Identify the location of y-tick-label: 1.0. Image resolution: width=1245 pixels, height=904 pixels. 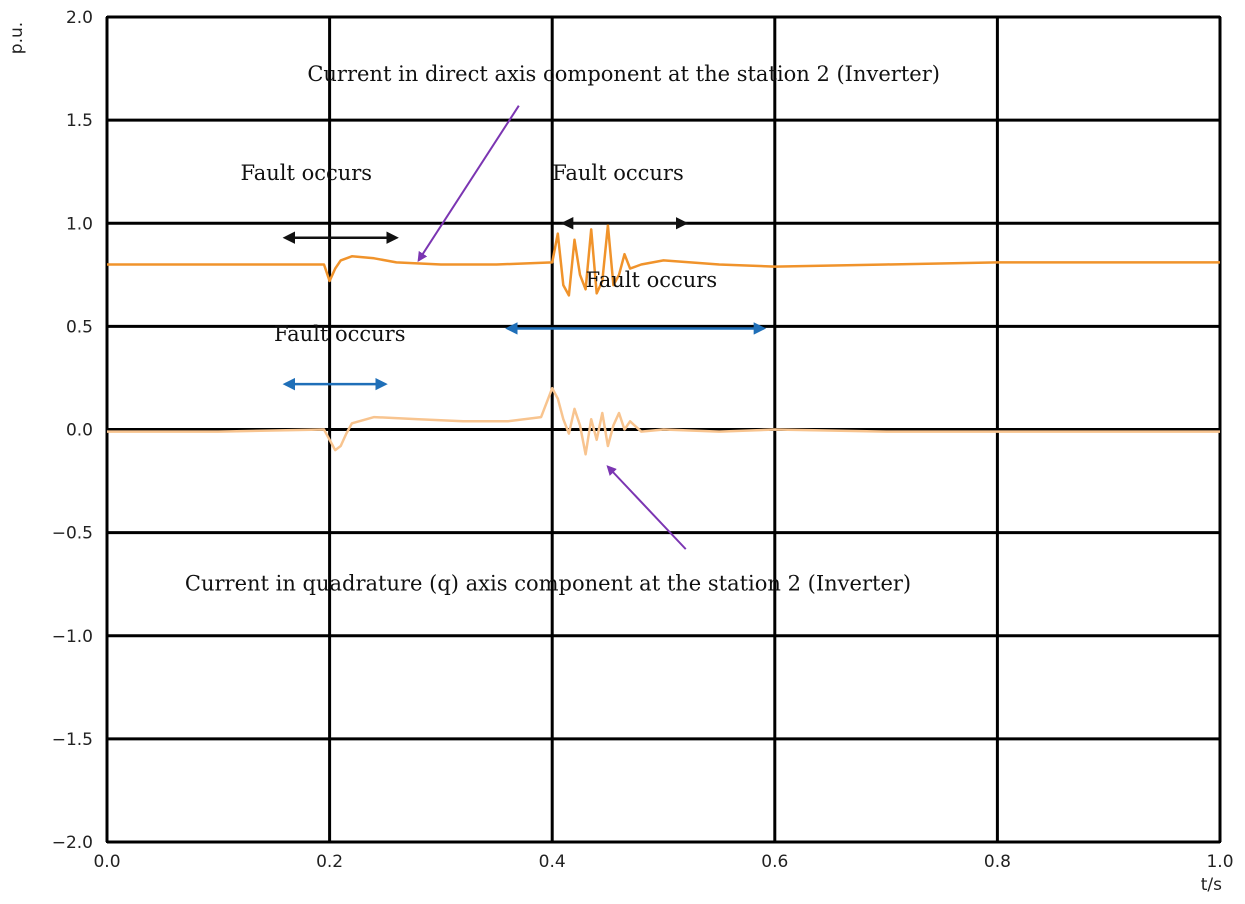
(79, 224).